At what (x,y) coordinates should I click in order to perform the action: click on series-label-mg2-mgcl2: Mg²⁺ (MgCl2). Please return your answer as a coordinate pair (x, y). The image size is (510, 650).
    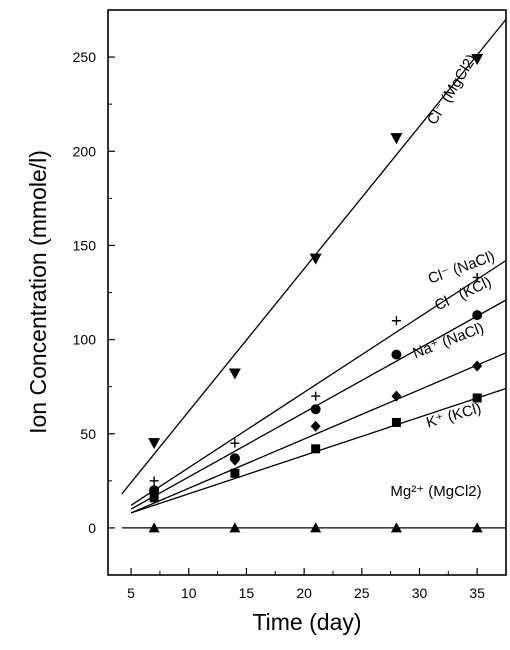
    Looking at the image, I should click on (435, 491).